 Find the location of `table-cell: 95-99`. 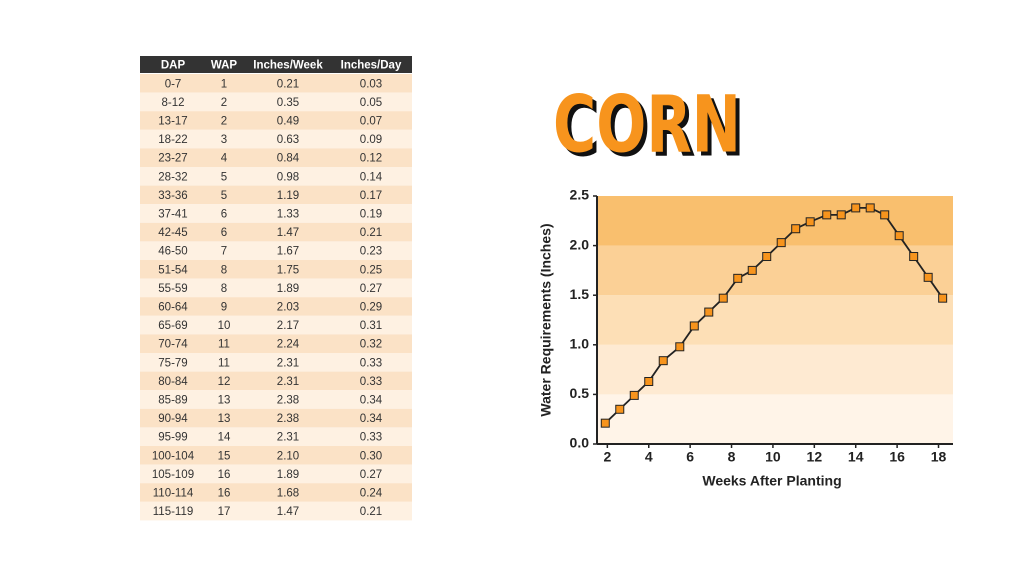

table-cell: 95-99 is located at coordinates (172, 438).